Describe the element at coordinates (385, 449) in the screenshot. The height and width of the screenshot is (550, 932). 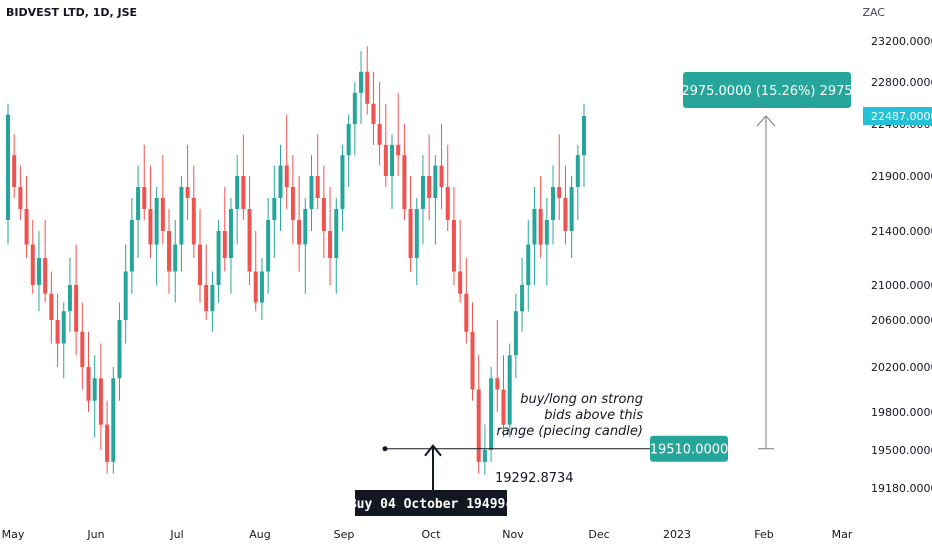
I see `support-line-anchor` at that location.